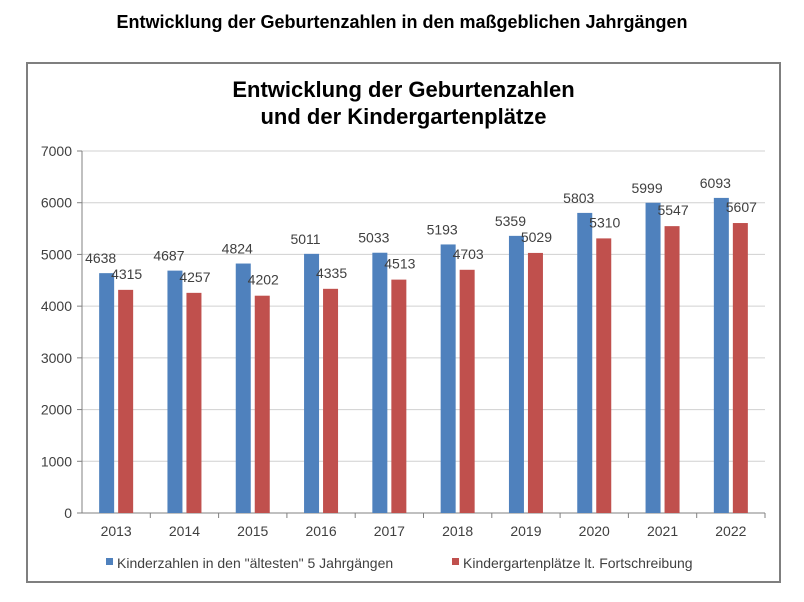 This screenshot has height=602, width=804. I want to click on data-label-kinderzahlen: 5011, so click(305, 239).